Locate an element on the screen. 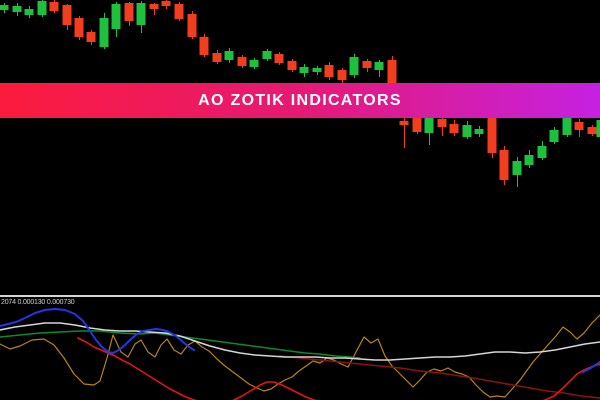 The image size is (600, 400). indicator-line-blue-fast is located at coordinates (97, 331).